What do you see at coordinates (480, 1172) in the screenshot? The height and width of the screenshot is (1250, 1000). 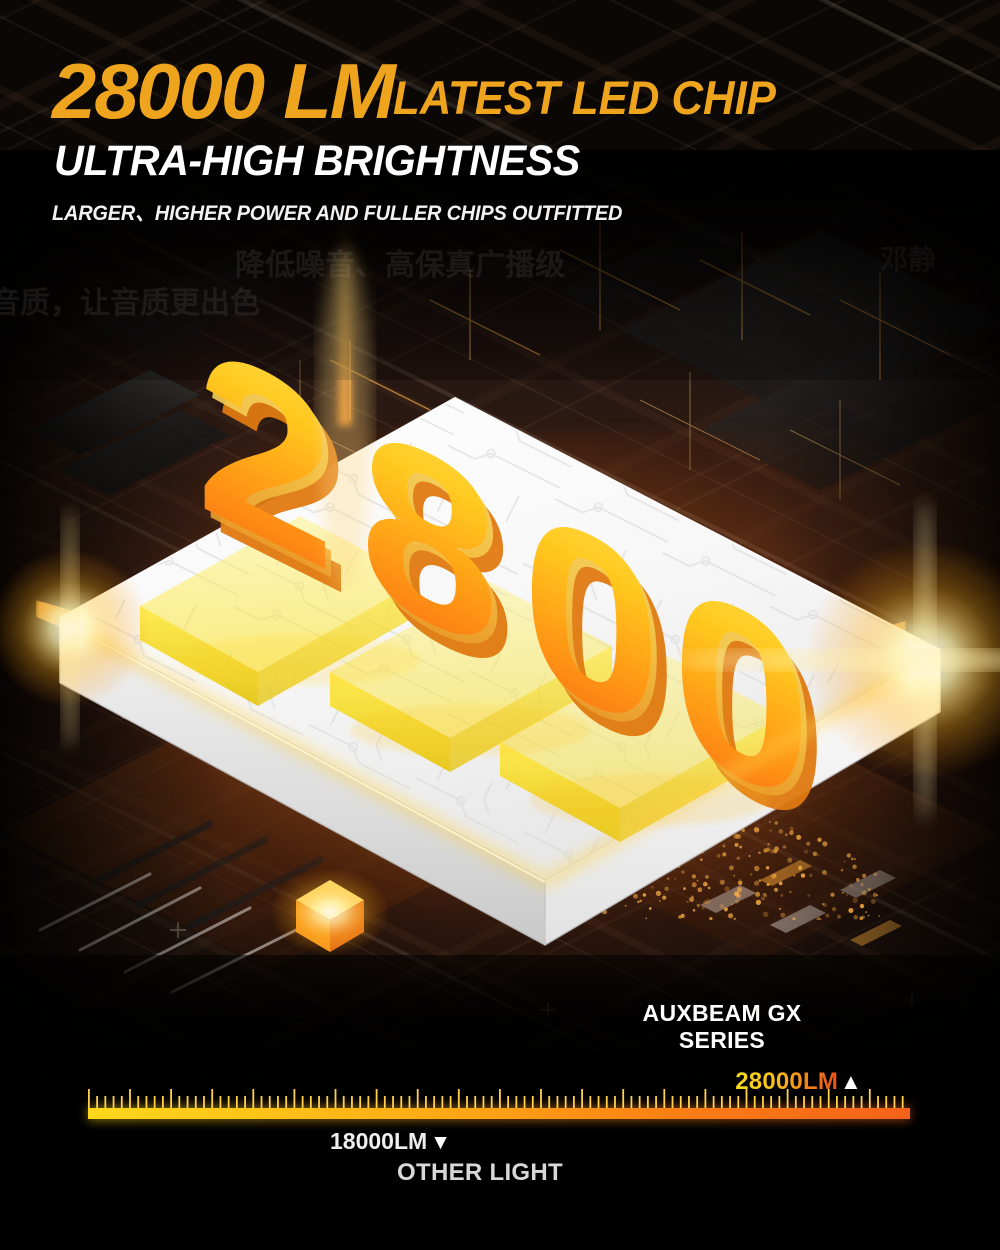 I see `other-brightness-label: OTHER LIGHT` at bounding box center [480, 1172].